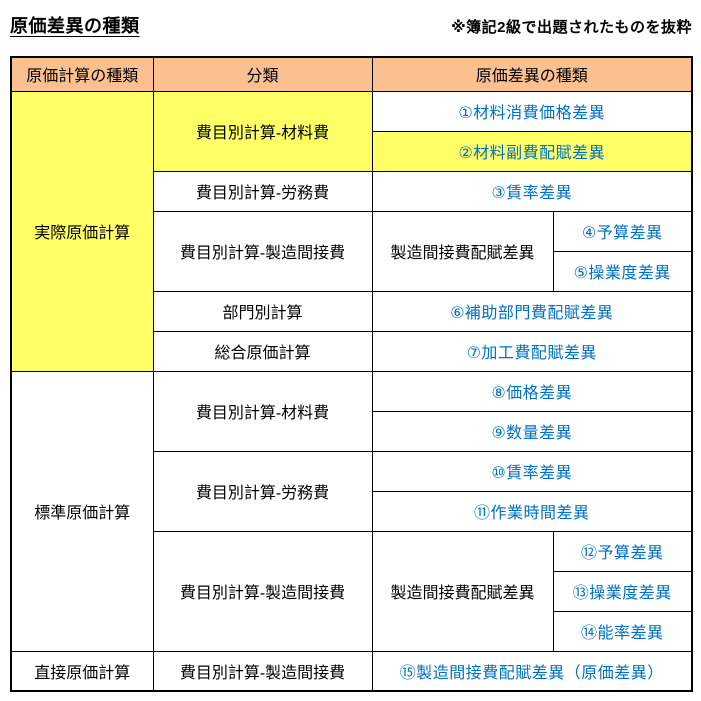 This screenshot has height=701, width=701. Describe the element at coordinates (622, 591) in the screenshot. I see `cell-variance-13: ⑬操業度差異` at that location.